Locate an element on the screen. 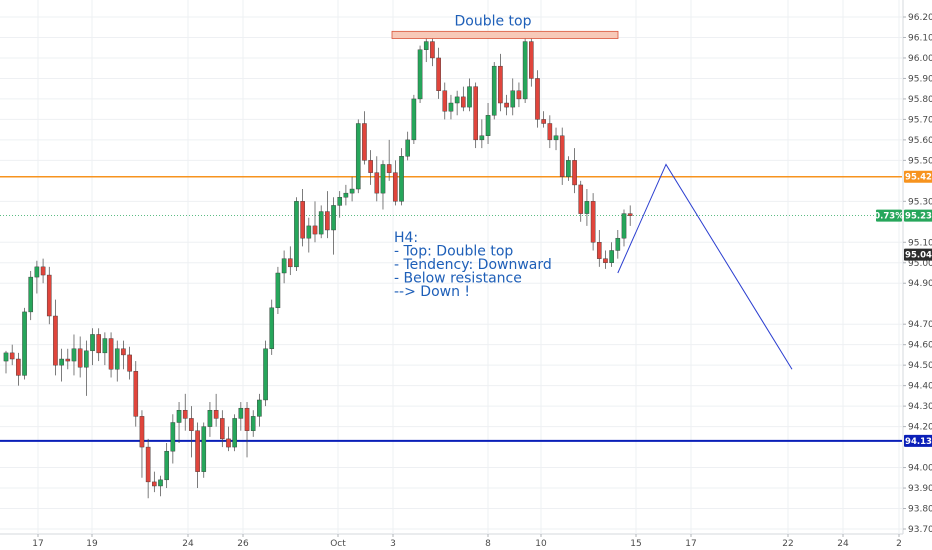 The image size is (932, 550). price-tick-label: 95.80 is located at coordinates (920, 100).